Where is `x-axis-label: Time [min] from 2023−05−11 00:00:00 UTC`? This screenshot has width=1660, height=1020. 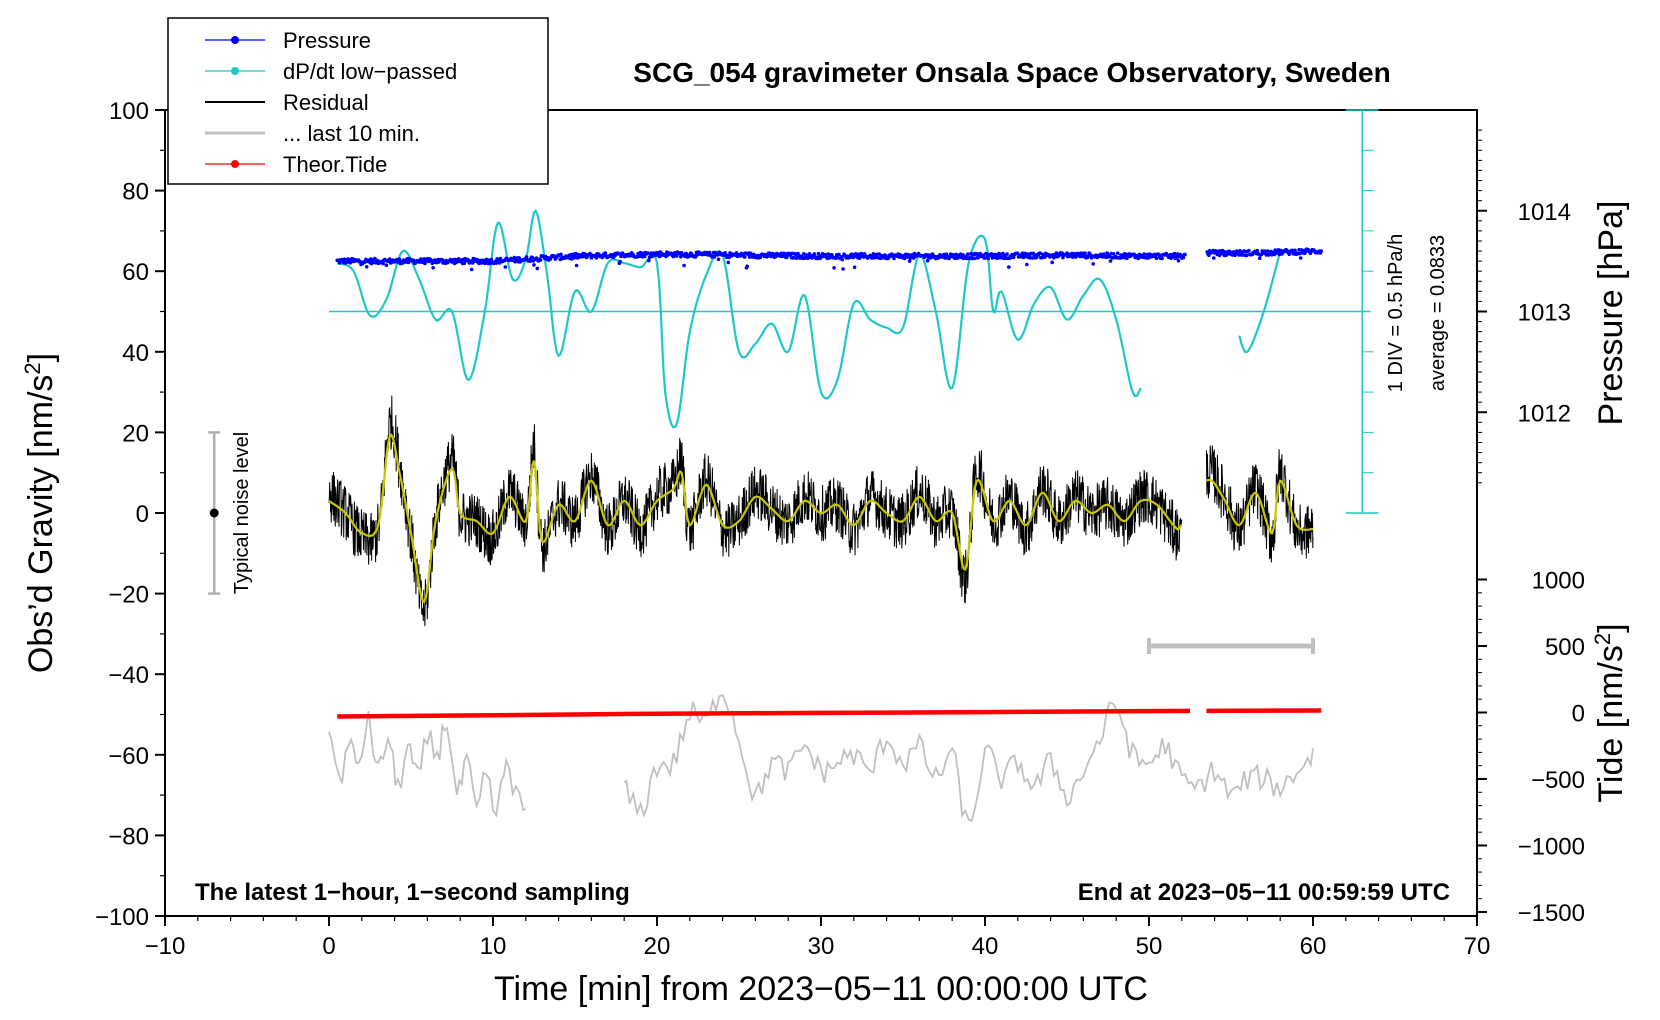 x-axis-label: Time [min] from 2023−05−11 00:00:00 UTC is located at coordinates (821, 989).